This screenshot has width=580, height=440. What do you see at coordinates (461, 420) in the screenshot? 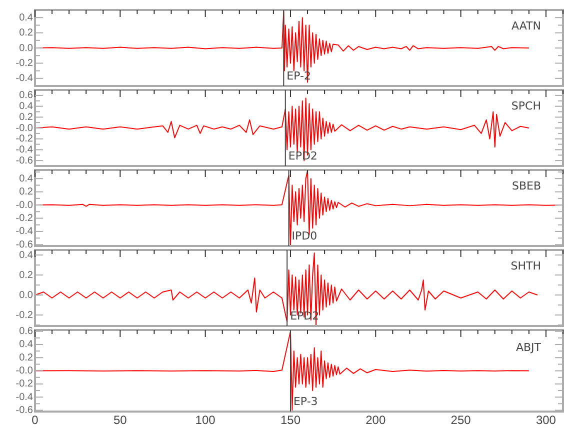
I see `x-tick-label: 250` at bounding box center [461, 420].